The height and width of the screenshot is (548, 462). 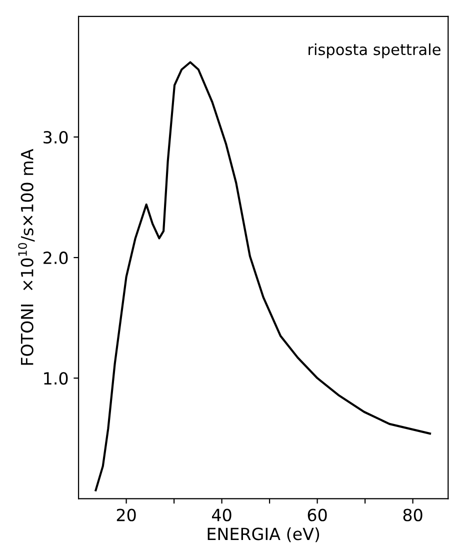 I want to click on annotation: risposta spettrale, so click(x=374, y=50).